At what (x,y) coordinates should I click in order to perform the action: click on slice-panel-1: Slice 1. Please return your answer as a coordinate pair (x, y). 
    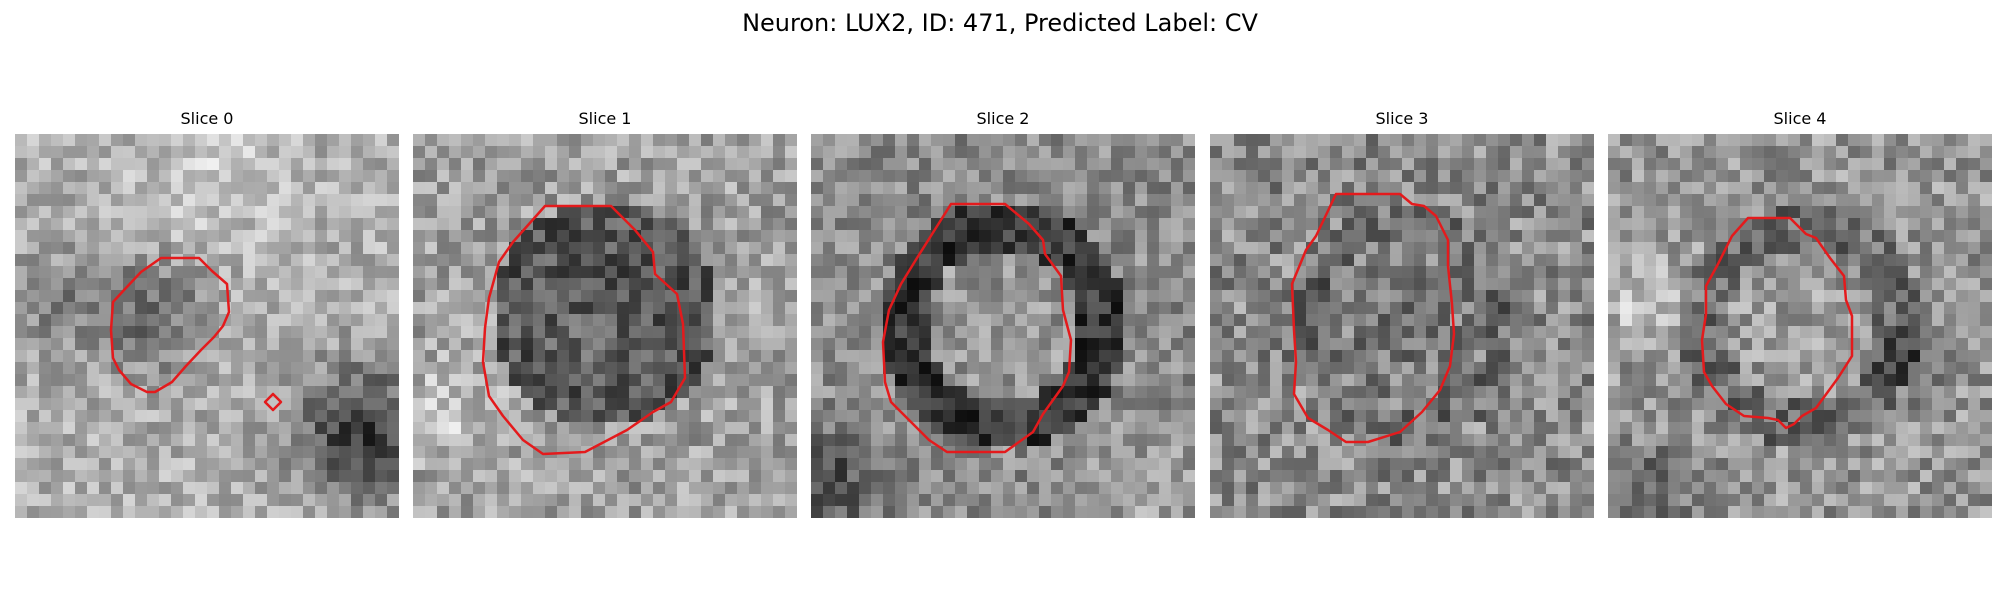
    Looking at the image, I should click on (605, 313).